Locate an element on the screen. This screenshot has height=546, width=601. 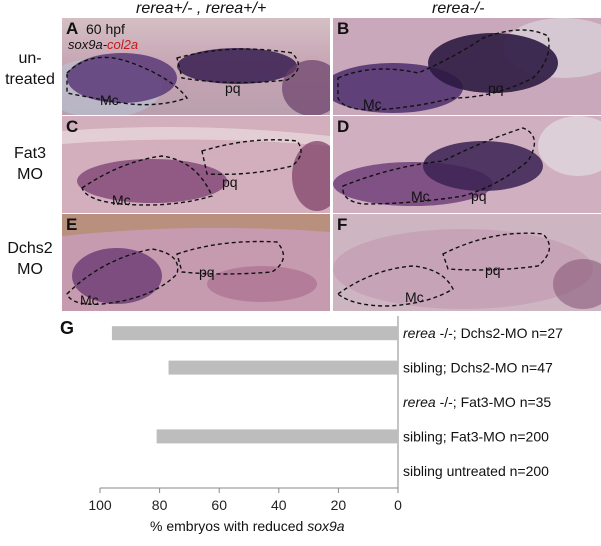
category-label: sibling untreated n=200 is located at coordinates (476, 471).